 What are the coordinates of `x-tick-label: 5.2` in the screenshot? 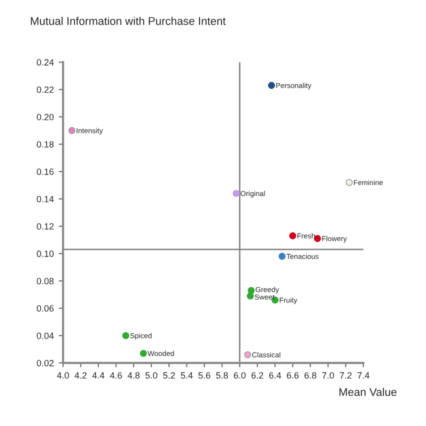 It's located at (169, 375).